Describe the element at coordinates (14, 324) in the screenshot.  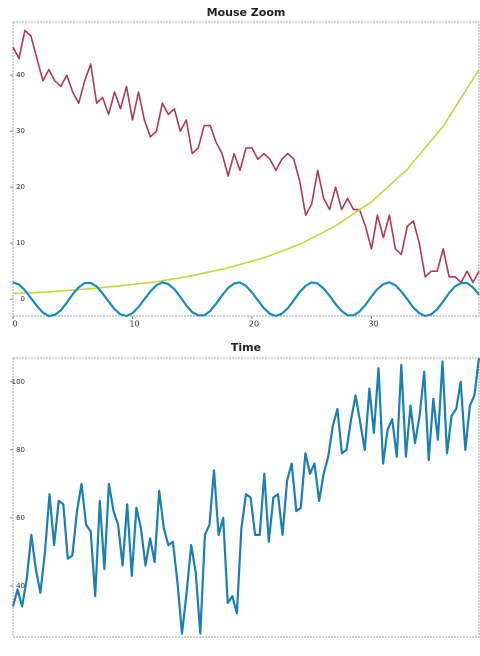
I see `x-tick-label: 0` at that location.